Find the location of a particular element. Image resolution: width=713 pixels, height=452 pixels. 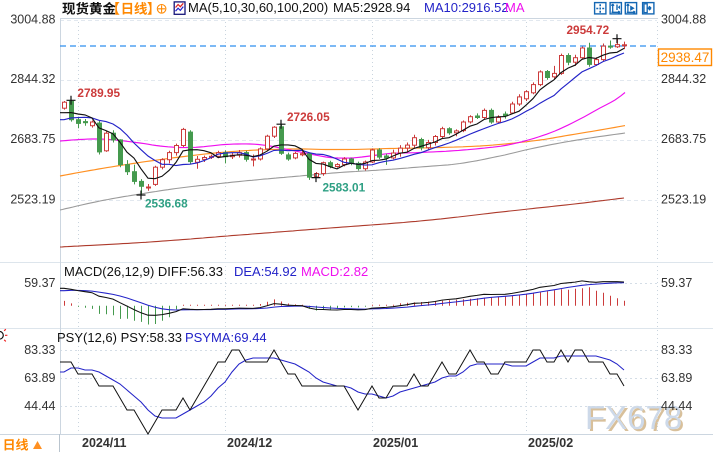

svg-text: 2025/02 is located at coordinates (550, 443).